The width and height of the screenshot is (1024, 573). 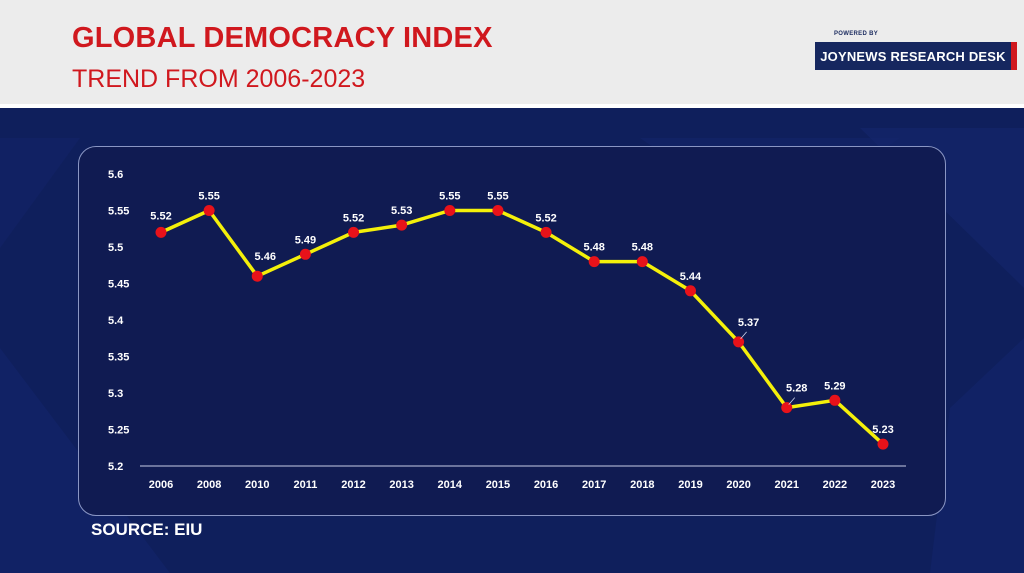 I want to click on data-label: 5.44, so click(x=691, y=277).